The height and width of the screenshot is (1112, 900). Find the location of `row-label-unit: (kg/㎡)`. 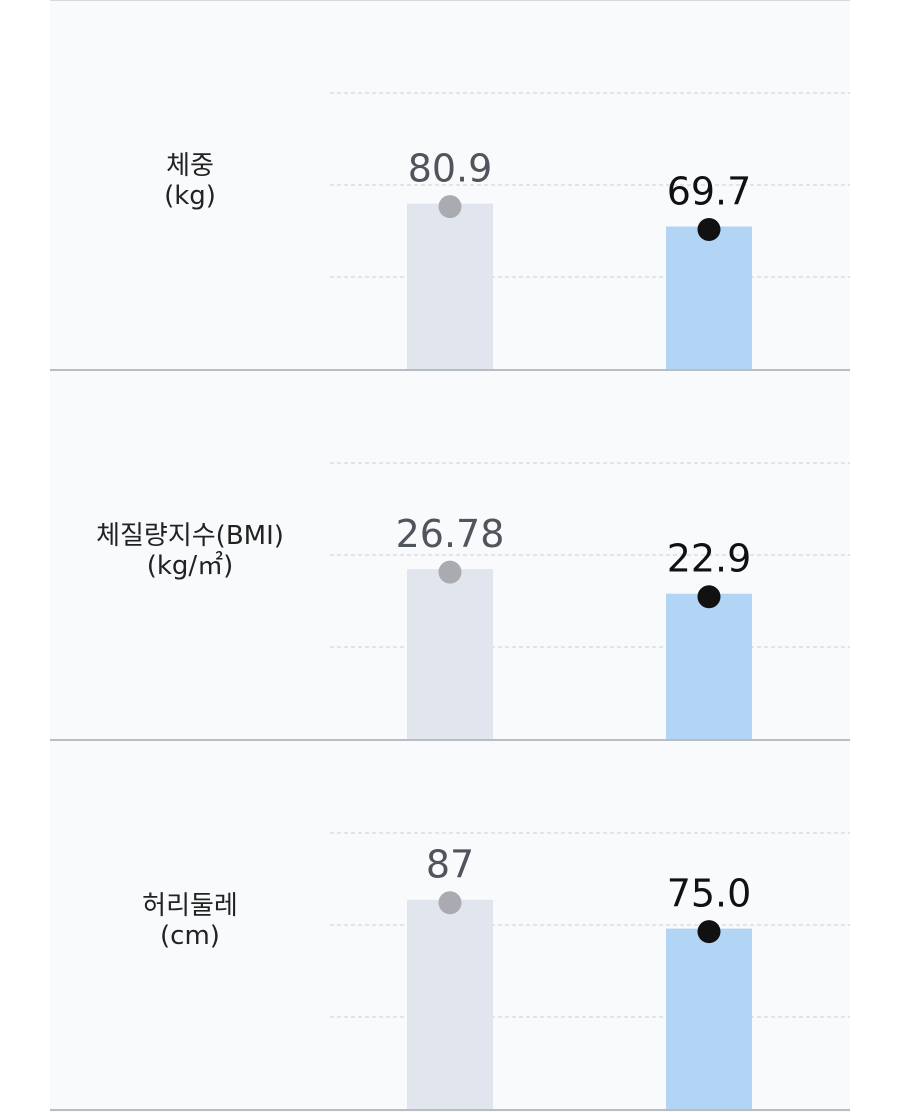

row-label-unit: (kg/㎡) is located at coordinates (190, 566).